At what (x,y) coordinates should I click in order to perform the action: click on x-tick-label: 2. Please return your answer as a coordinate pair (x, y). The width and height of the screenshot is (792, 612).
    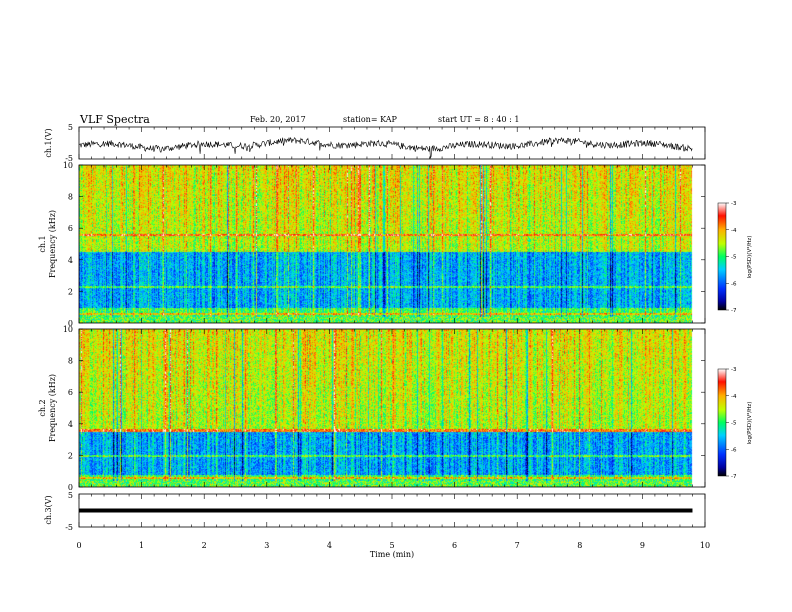
    Looking at the image, I should click on (204, 545).